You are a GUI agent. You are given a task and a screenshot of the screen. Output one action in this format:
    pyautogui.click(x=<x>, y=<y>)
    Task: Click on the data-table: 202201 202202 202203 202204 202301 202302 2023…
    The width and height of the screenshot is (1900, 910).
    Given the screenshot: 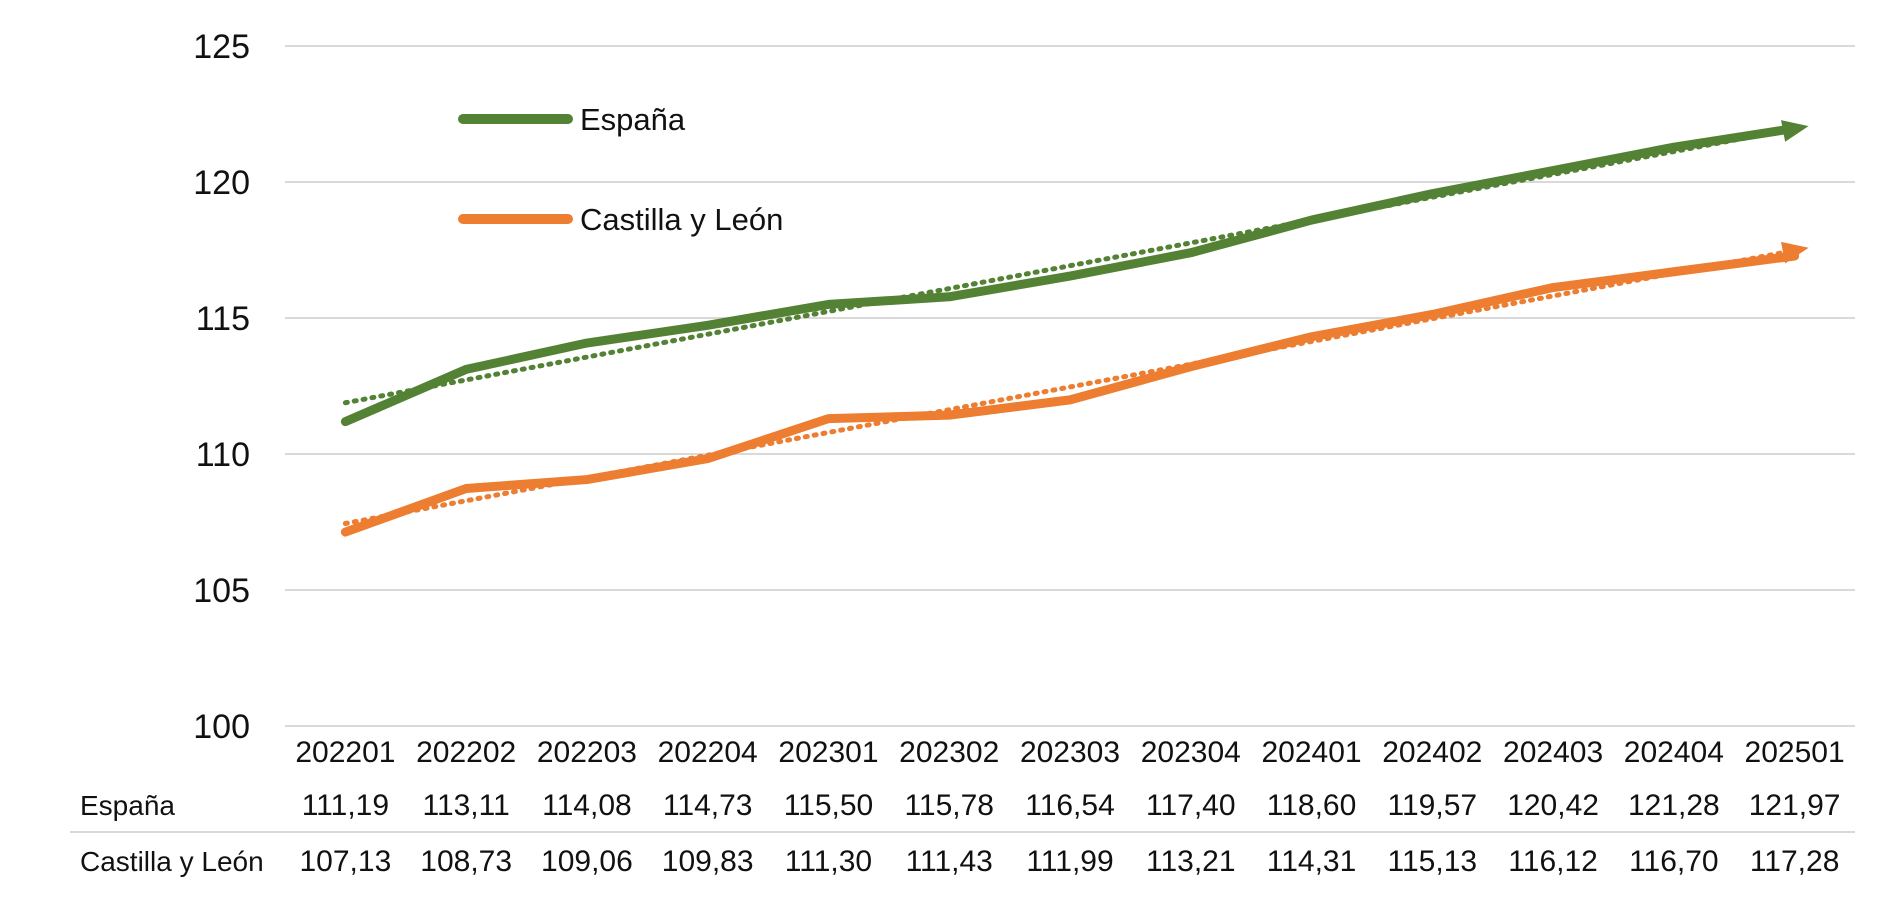 What is the action you would take?
    pyautogui.click(x=962, y=807)
    